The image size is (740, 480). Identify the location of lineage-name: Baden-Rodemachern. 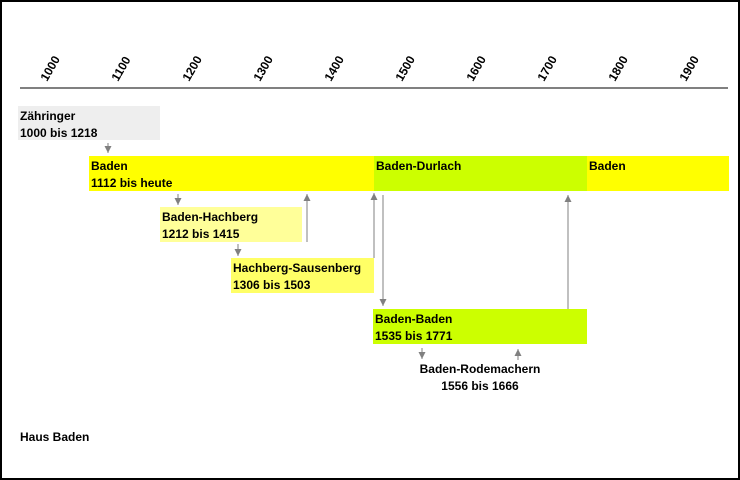
(480, 369).